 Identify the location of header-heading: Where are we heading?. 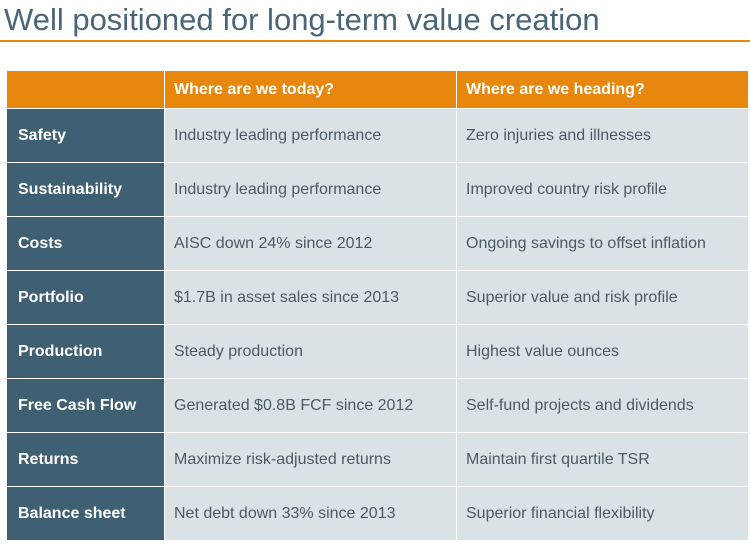
(602, 90).